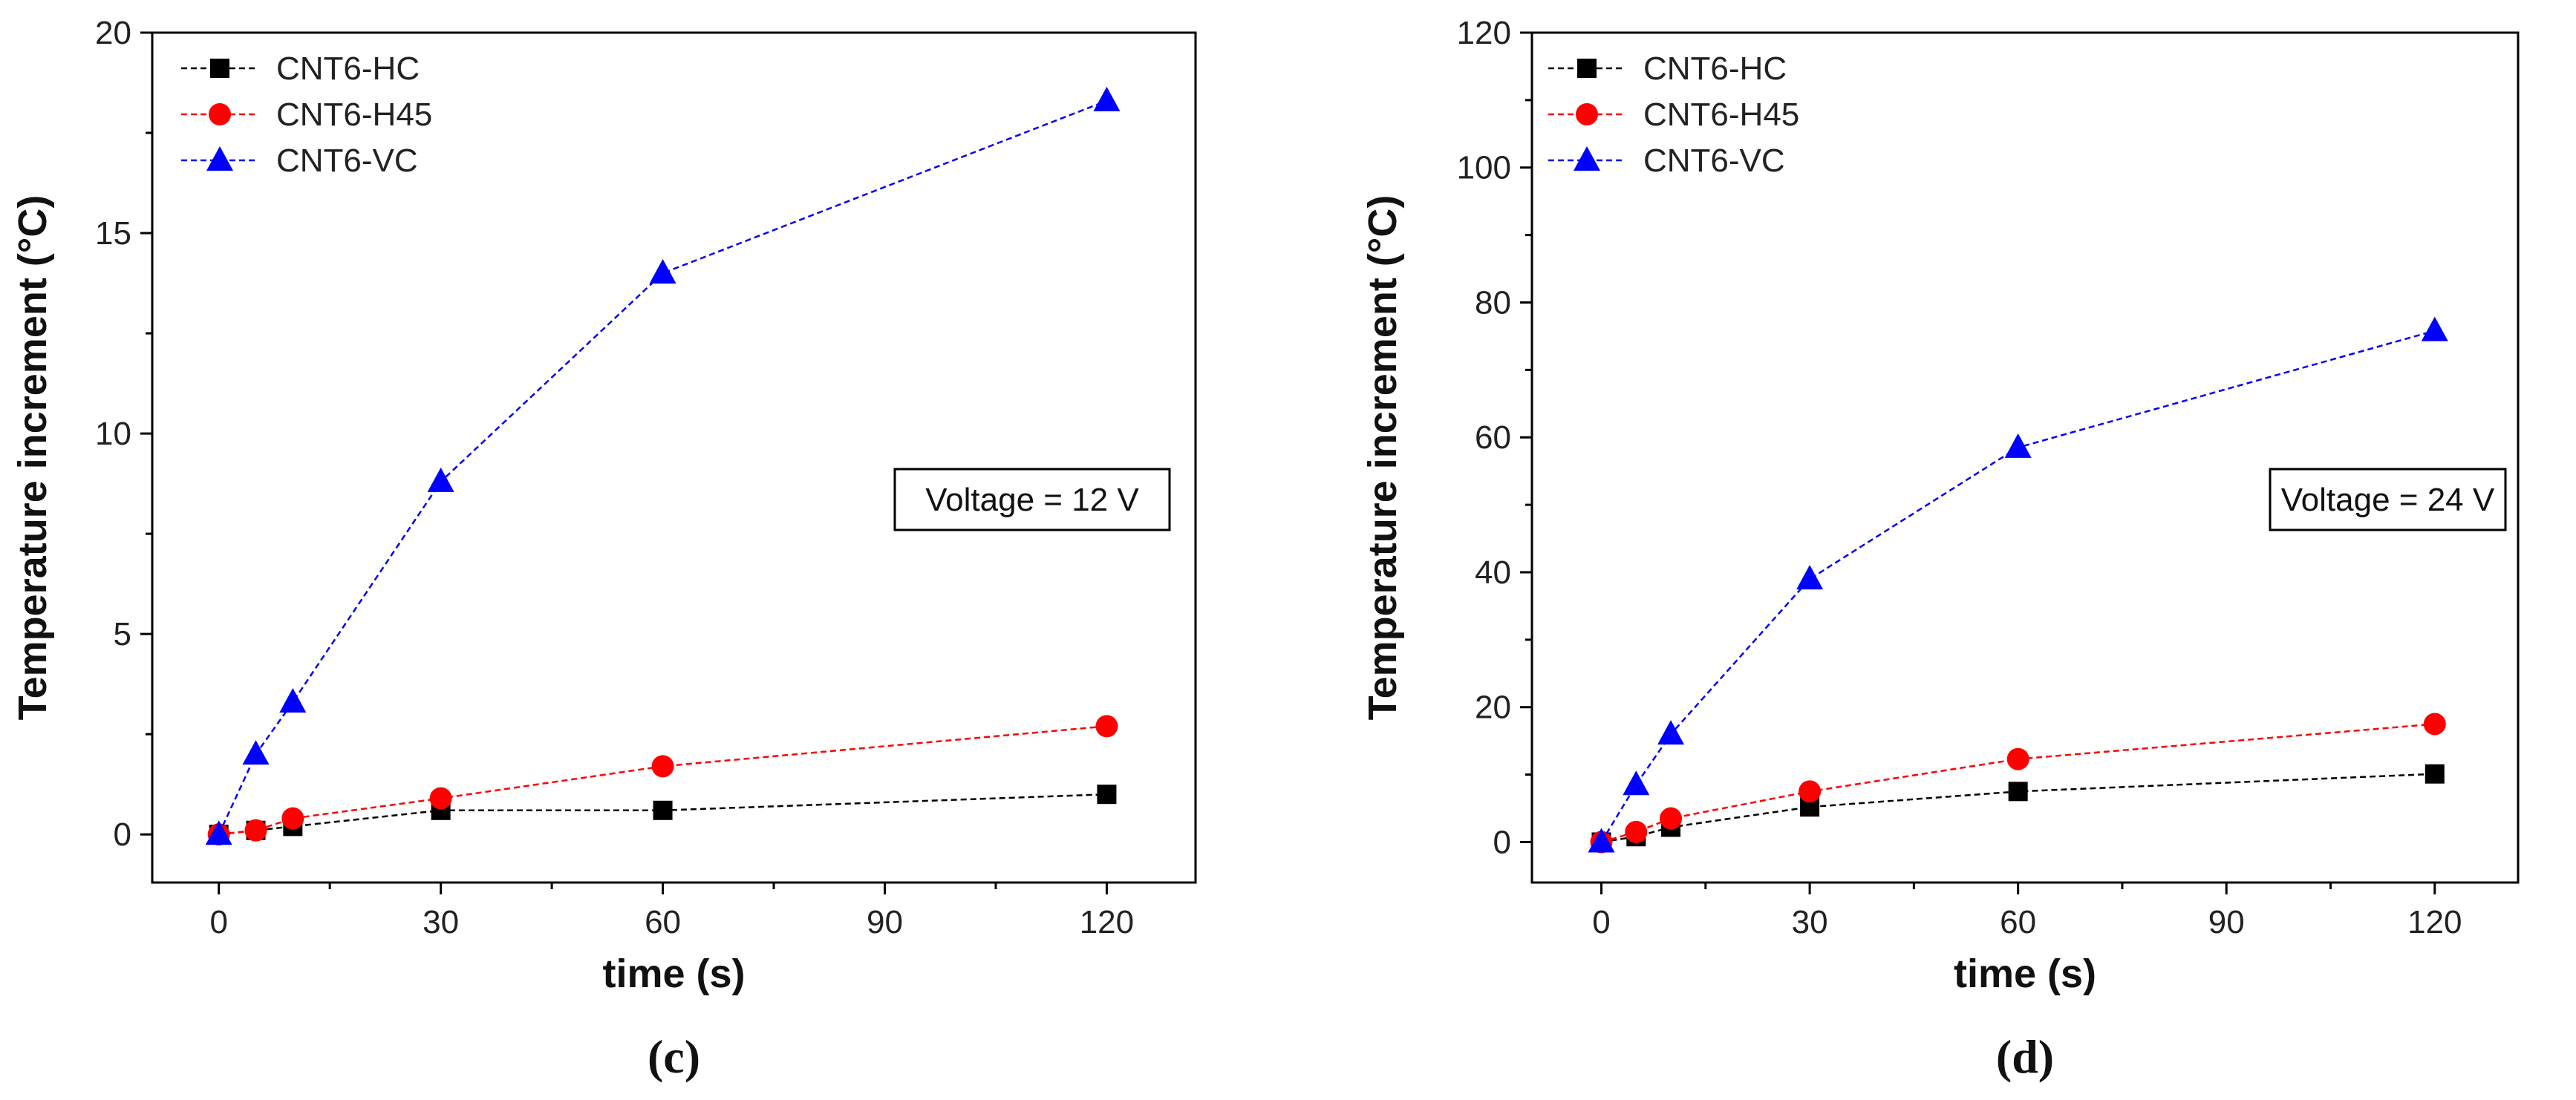 Image resolution: width=2576 pixels, height=1100 pixels. Describe the element at coordinates (1484, 33) in the screenshot. I see `y-tick-label: 120` at that location.